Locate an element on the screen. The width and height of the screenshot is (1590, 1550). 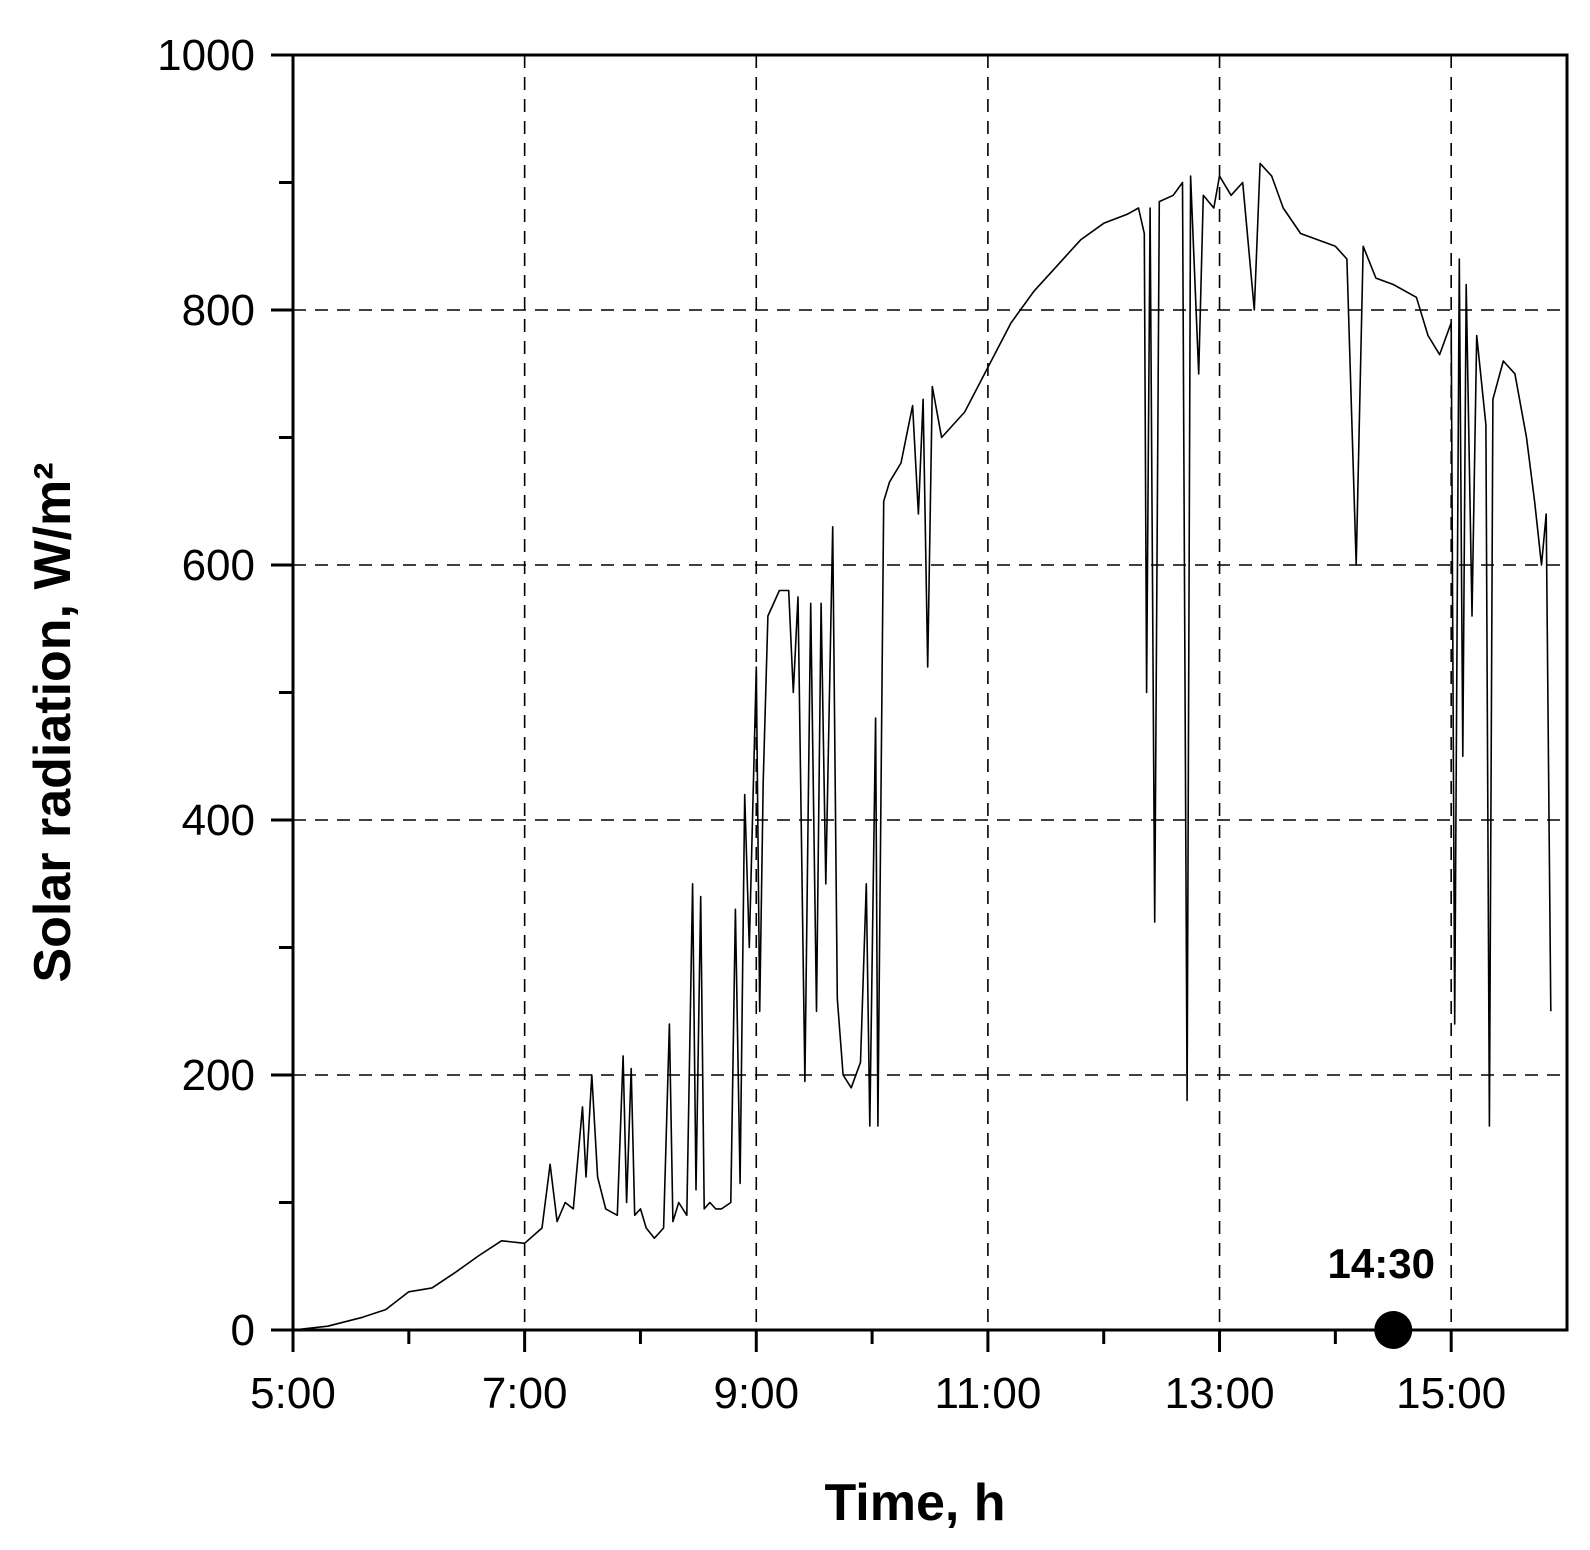
y-tick-label: 1000 is located at coordinates (206, 55).